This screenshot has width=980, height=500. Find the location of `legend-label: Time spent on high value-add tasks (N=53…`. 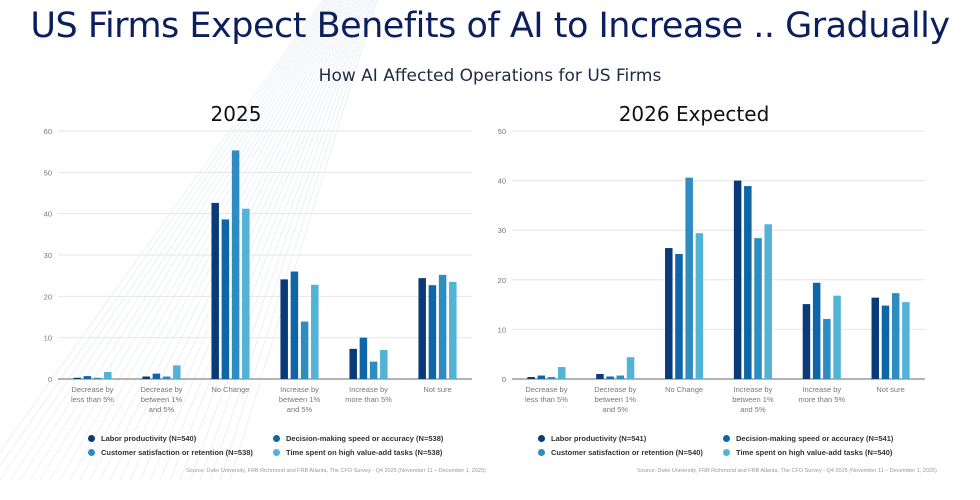

legend-label: Time spent on high value-add tasks (N=53… is located at coordinates (364, 452).